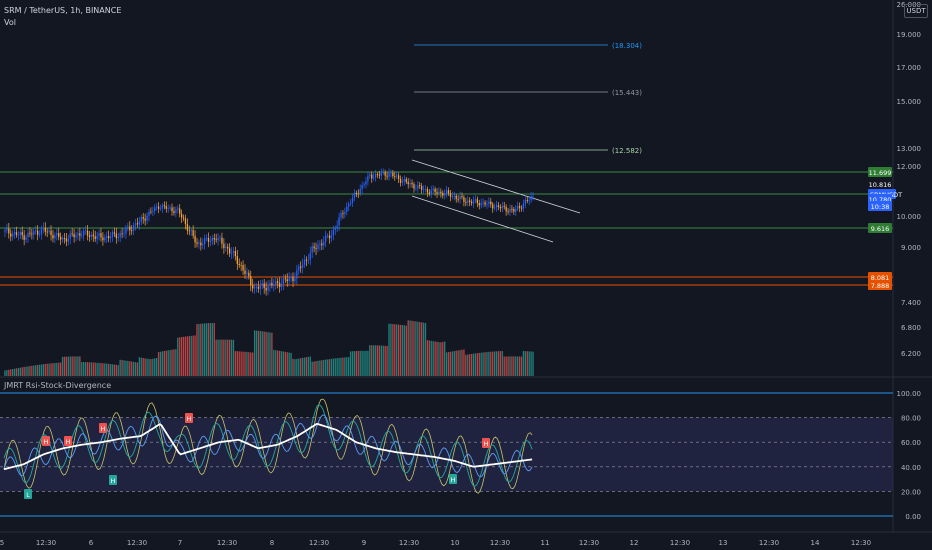  I want to click on divergence-marker-label: H, so click(103, 429).